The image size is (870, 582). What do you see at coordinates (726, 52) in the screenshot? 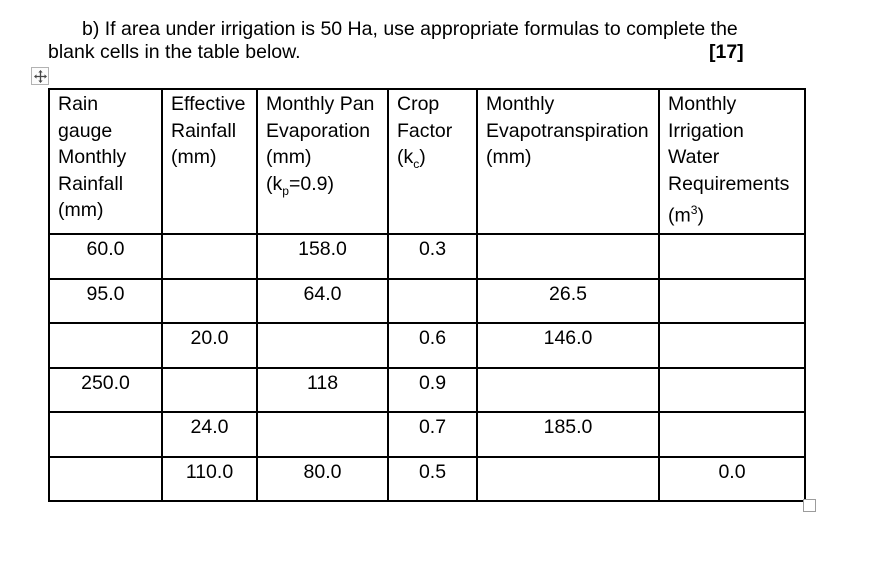
I see `marks-badge: [17]` at bounding box center [726, 52].